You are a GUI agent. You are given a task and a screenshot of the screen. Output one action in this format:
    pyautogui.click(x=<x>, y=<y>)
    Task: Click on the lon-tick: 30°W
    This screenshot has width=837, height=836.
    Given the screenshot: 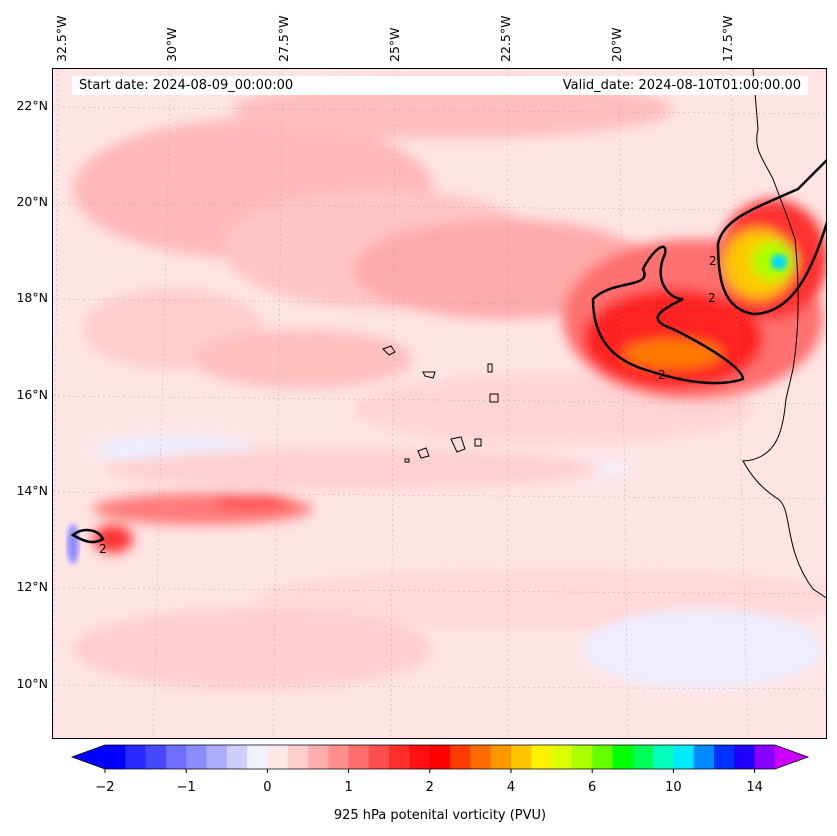 What is the action you would take?
    pyautogui.click(x=171, y=44)
    